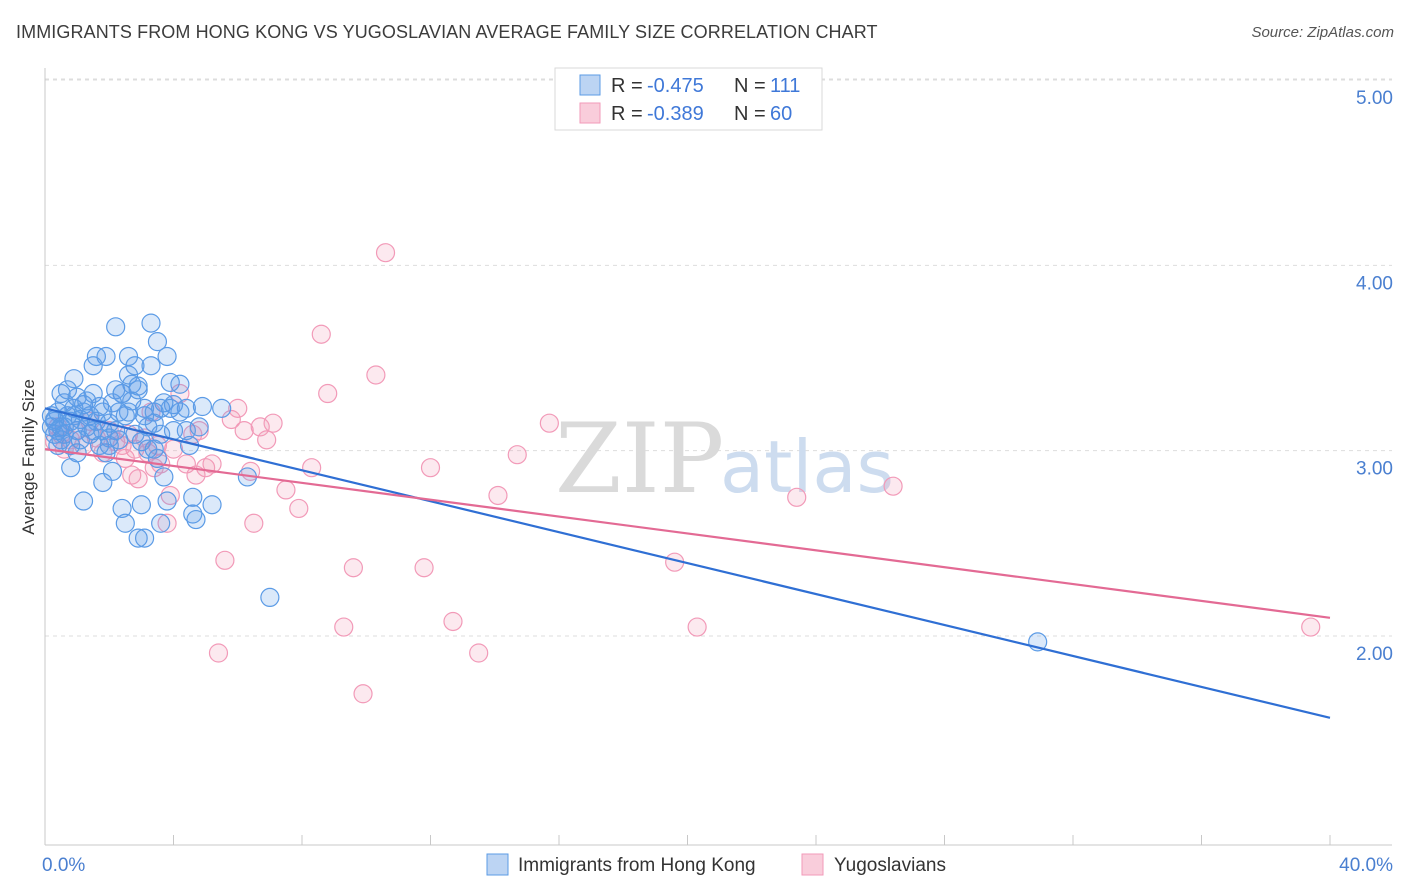 This screenshot has height=892, width=1406. I want to click on y-tick-label-1: 3.00, so click(1374, 469).